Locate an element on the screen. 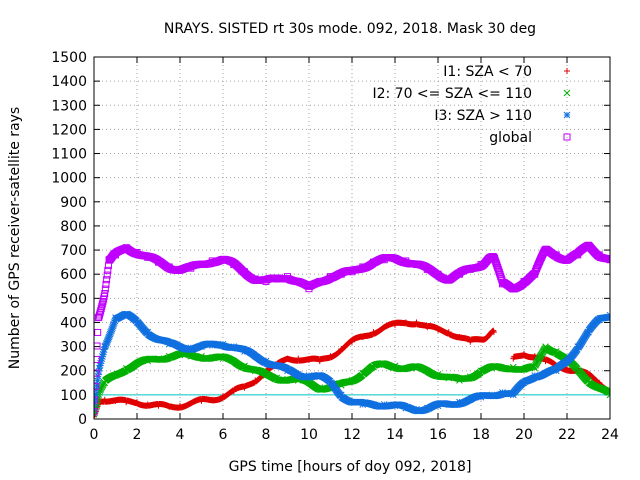 Image resolution: width=640 pixels, height=480 pixels. x-tick-label: 12 is located at coordinates (352, 435).